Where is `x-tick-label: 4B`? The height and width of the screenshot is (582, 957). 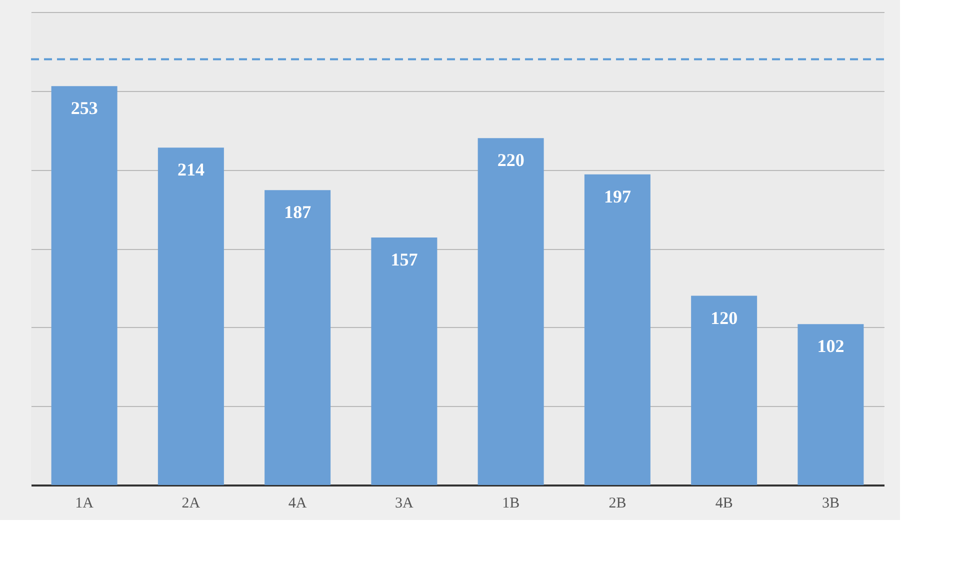 x-tick-label: 4B is located at coordinates (724, 504).